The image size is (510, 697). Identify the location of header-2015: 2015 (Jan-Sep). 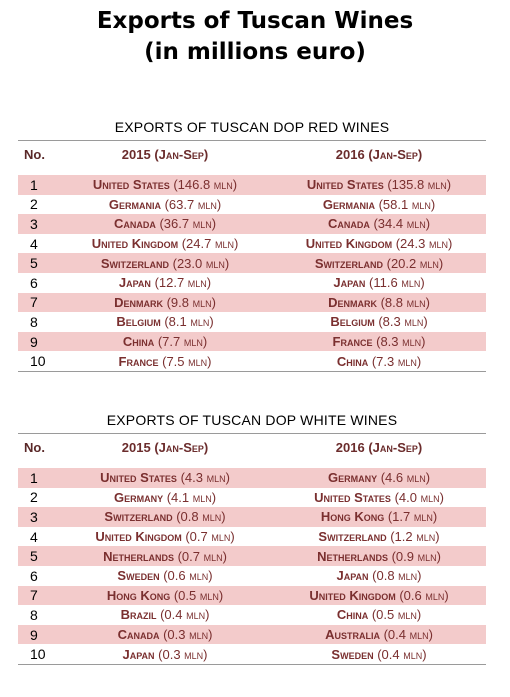
(165, 449).